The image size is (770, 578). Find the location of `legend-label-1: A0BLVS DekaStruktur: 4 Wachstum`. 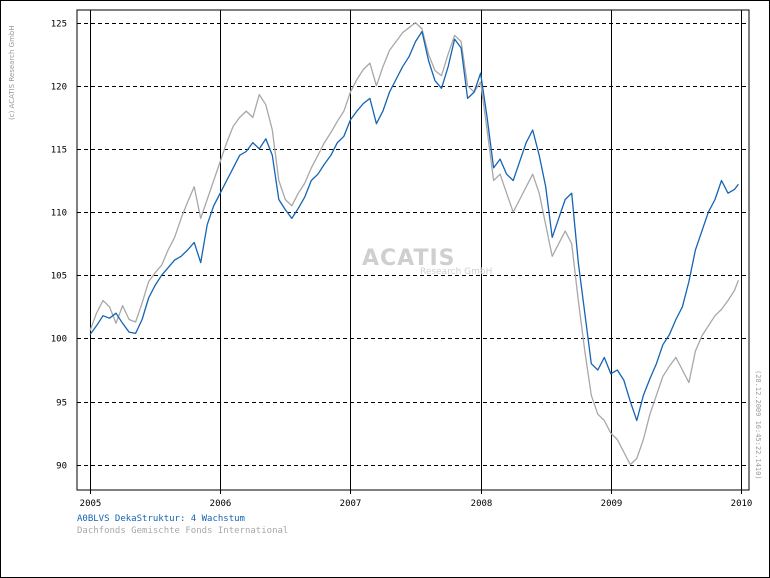

legend-label-1: A0BLVS DekaStruktur: 4 Wachstum is located at coordinates (161, 519).